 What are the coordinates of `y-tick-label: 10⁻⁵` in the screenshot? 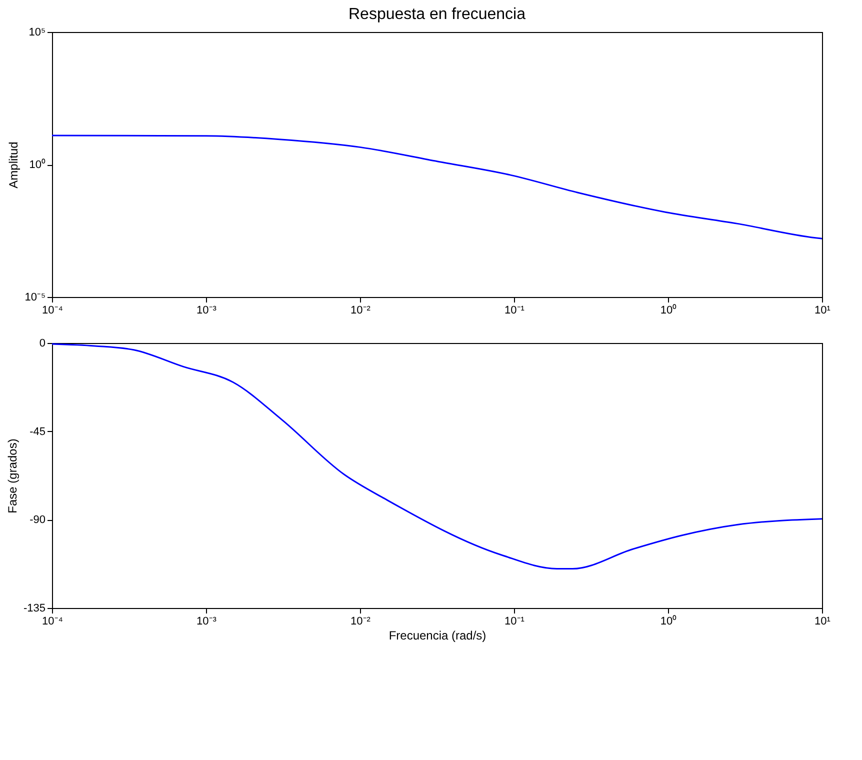 It's located at (35, 298).